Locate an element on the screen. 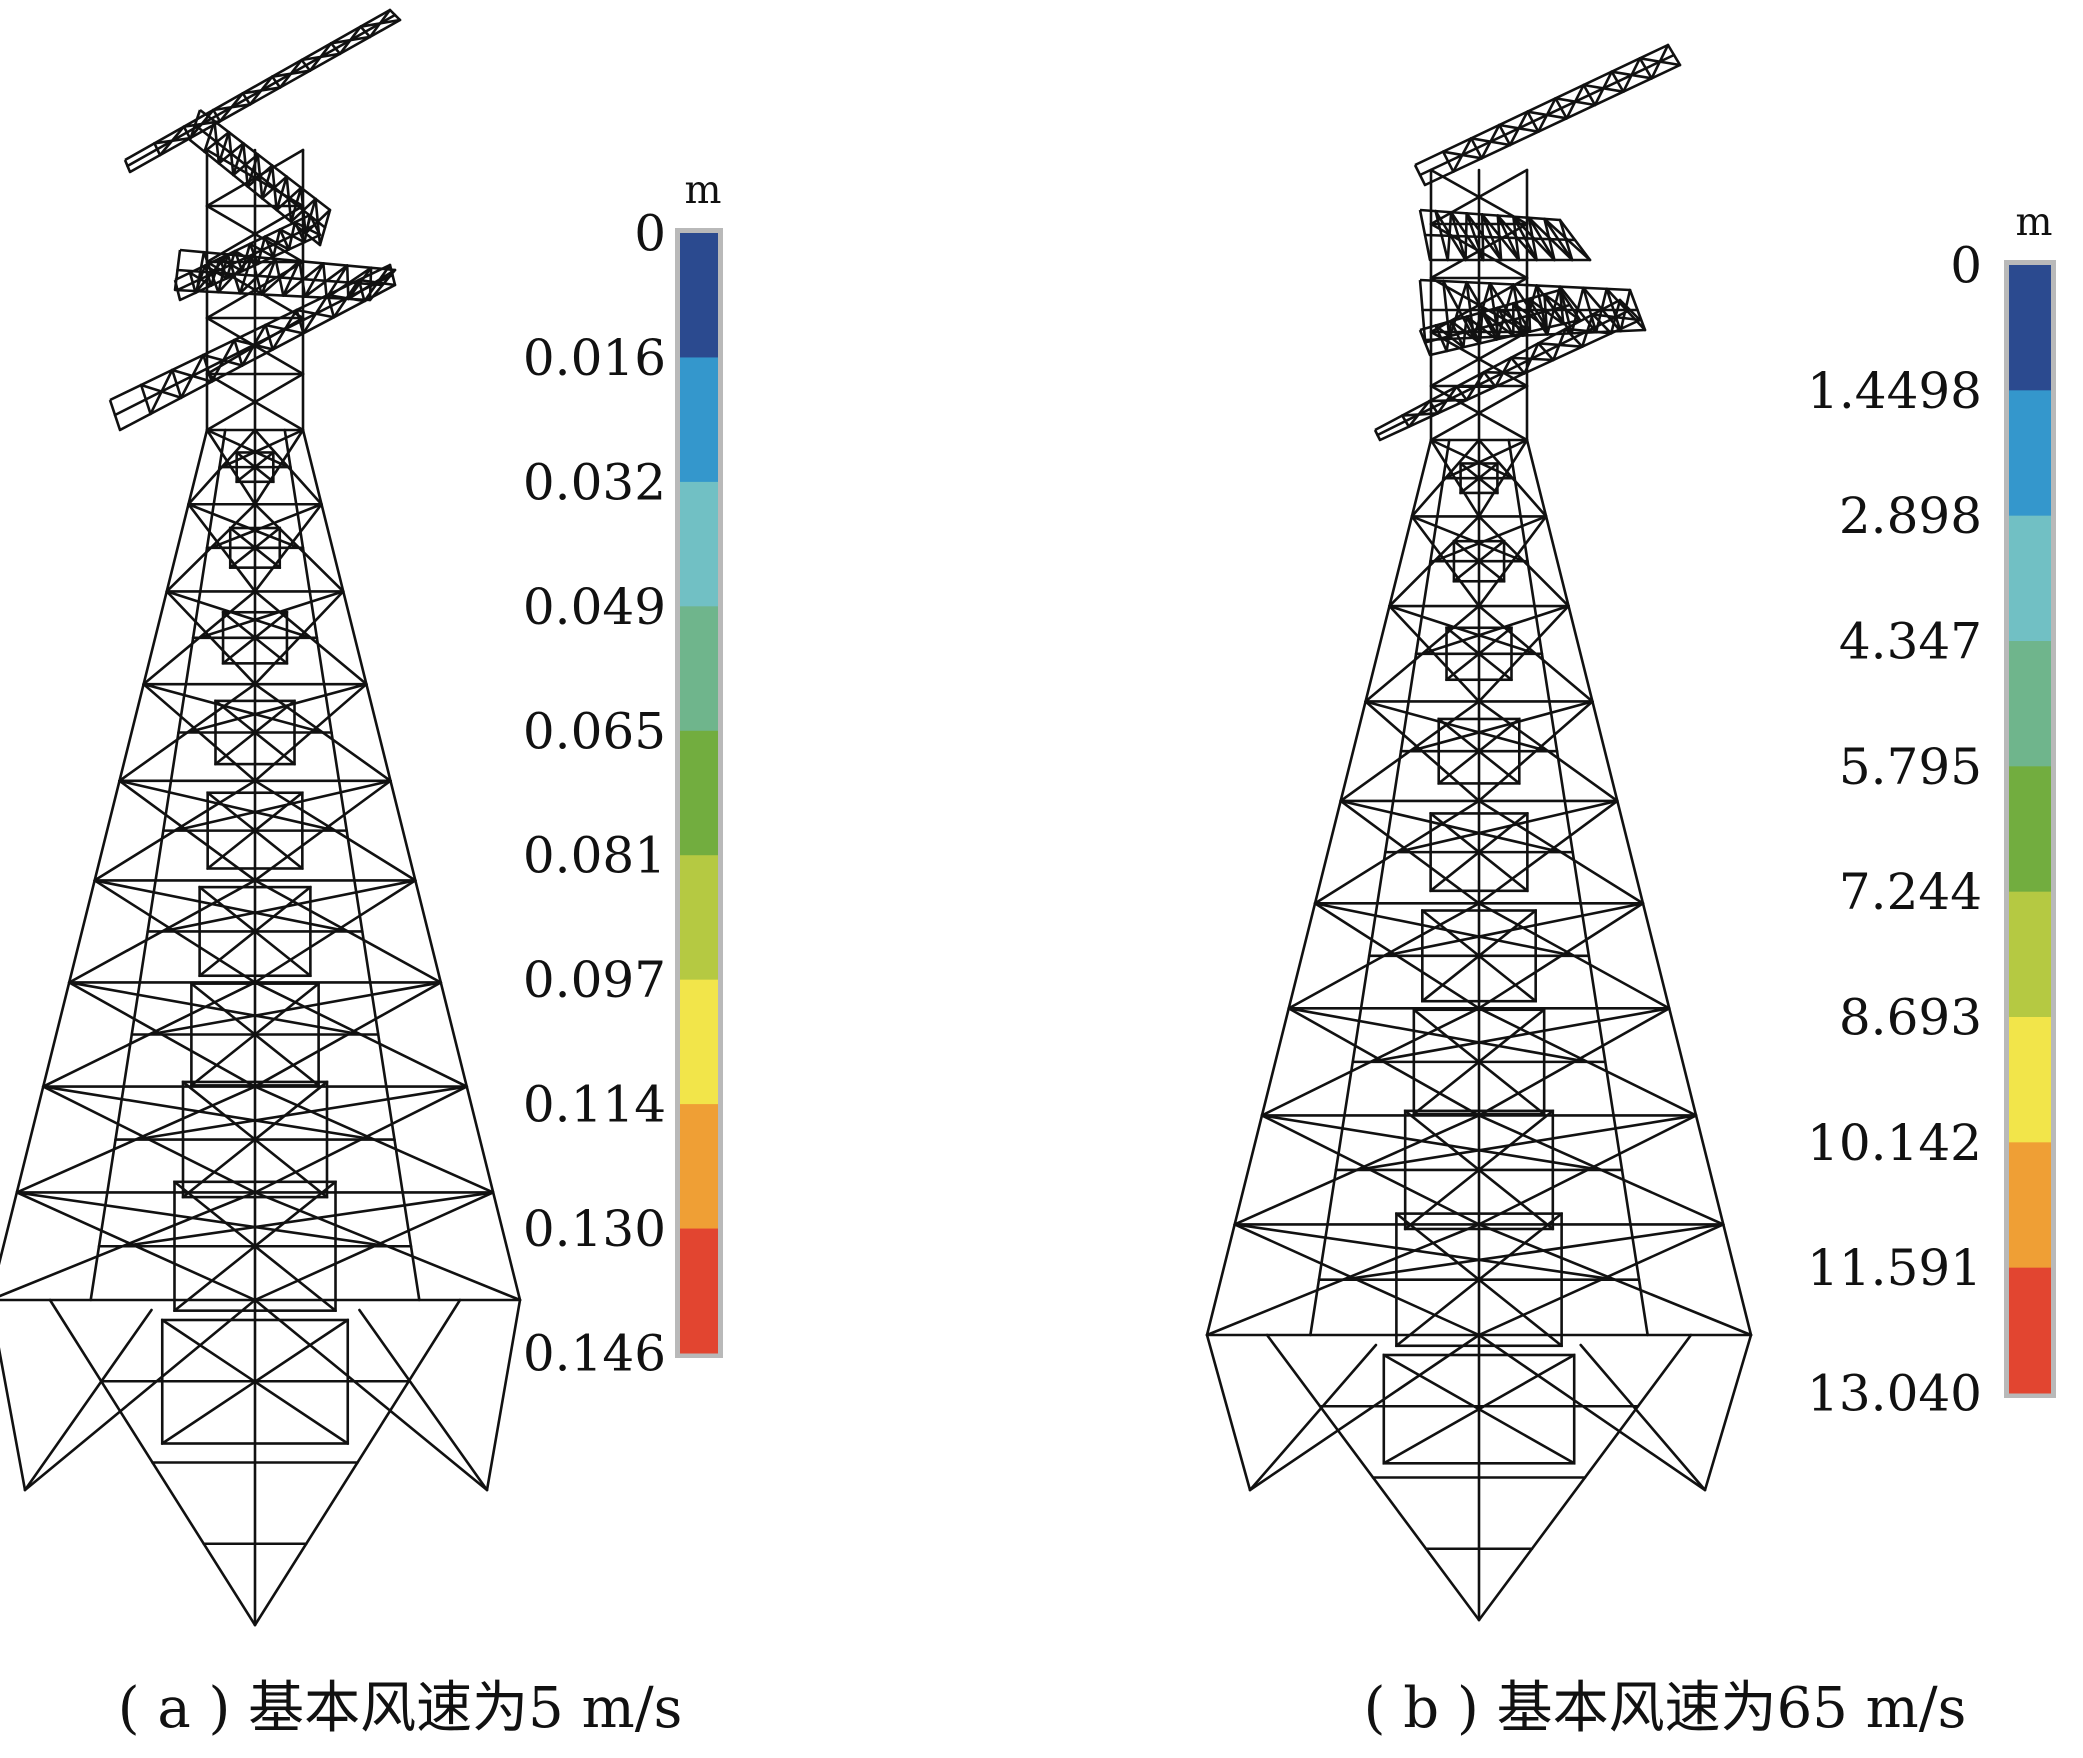  legend-b-tick-label: 1.4498 is located at coordinates (1894, 391).